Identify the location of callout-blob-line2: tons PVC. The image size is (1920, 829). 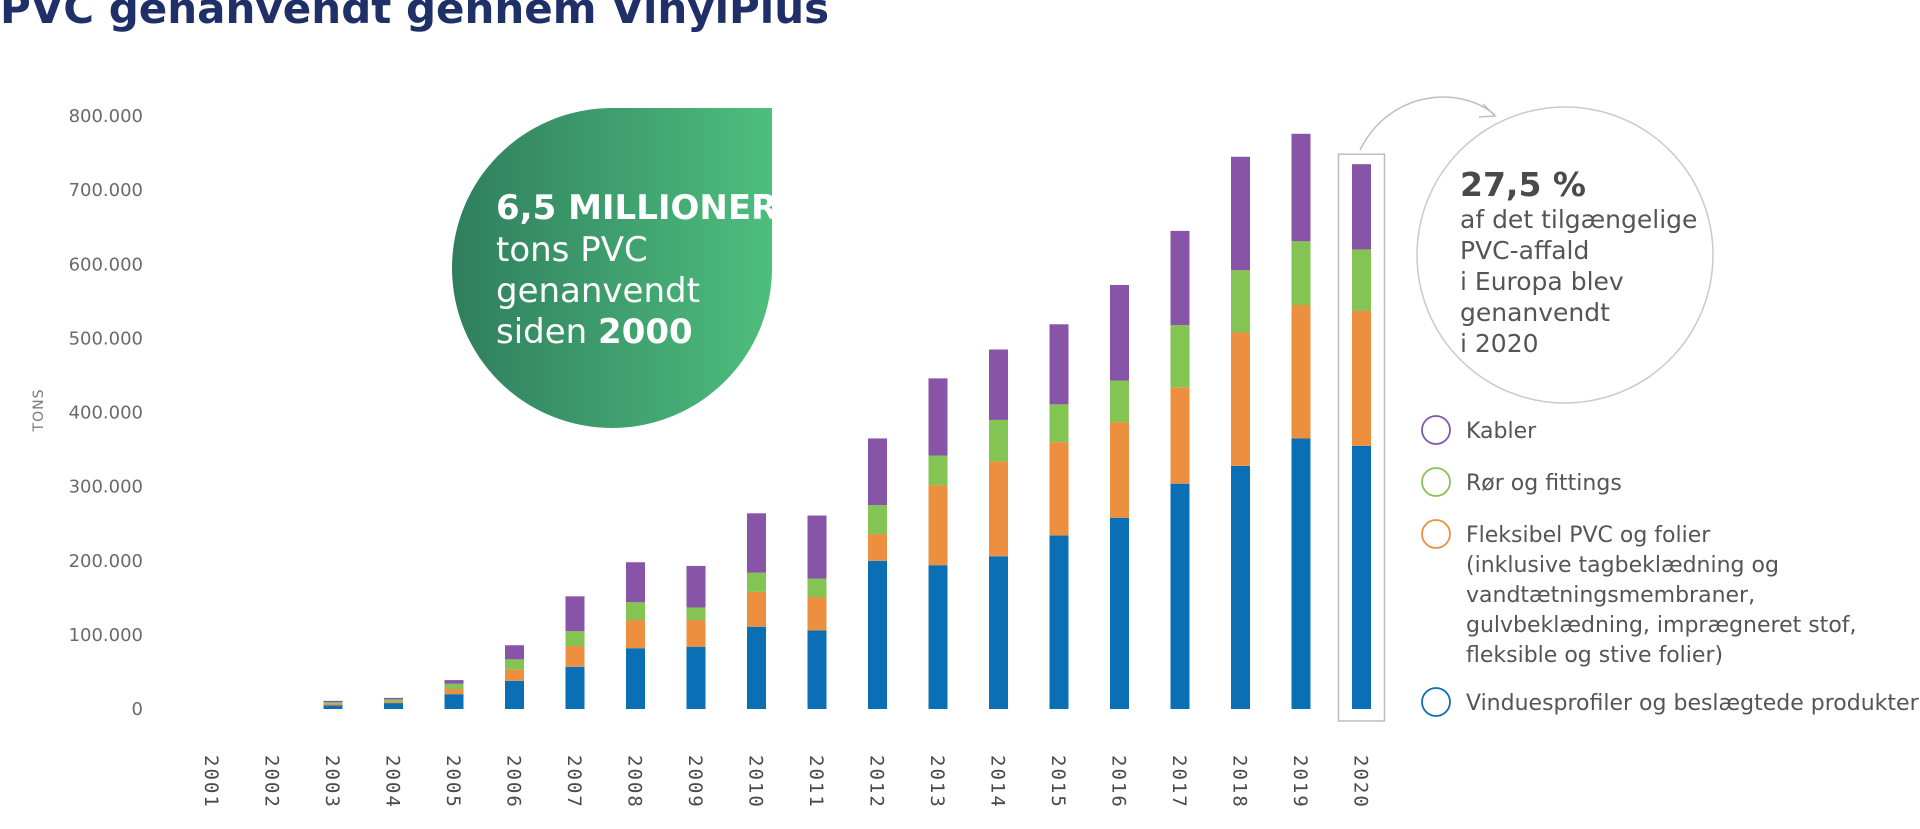
(572, 250).